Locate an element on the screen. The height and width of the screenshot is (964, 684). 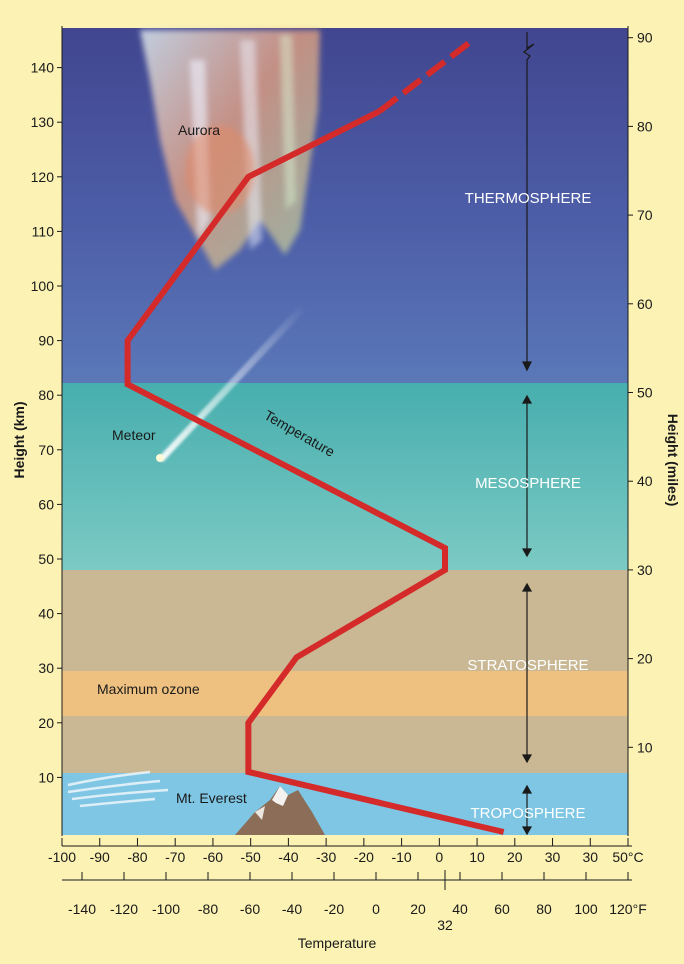
celsius-tick-label: -50 is located at coordinates (251, 857).